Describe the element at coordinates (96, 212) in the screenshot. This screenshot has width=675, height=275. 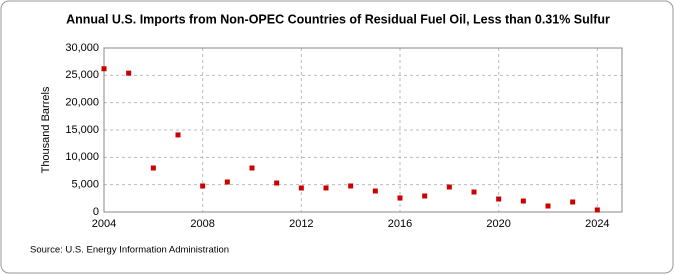
I see `y-tick-label: 0` at that location.